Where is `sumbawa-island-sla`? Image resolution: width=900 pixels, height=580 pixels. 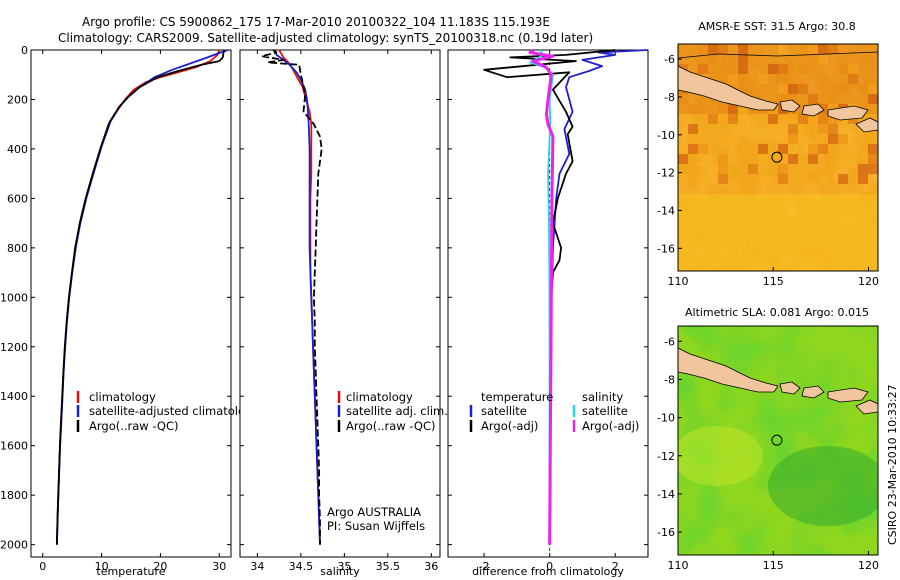
sumbawa-island-sla is located at coordinates (848, 395).